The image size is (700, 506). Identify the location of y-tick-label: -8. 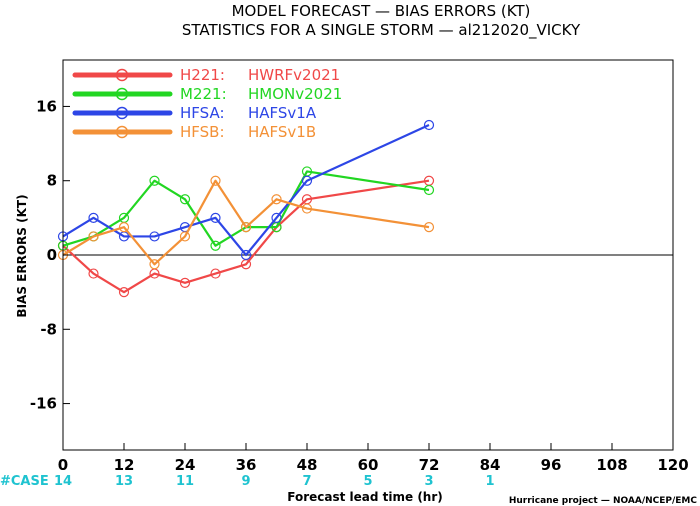
(48, 329).